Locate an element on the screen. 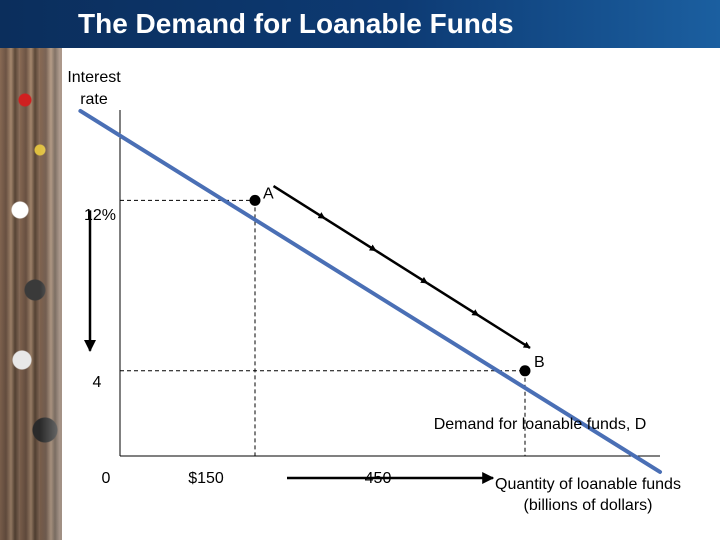 This screenshot has height=540, width=720. demand-curve-label: Demand for loanable funds, D is located at coordinates (540, 424).